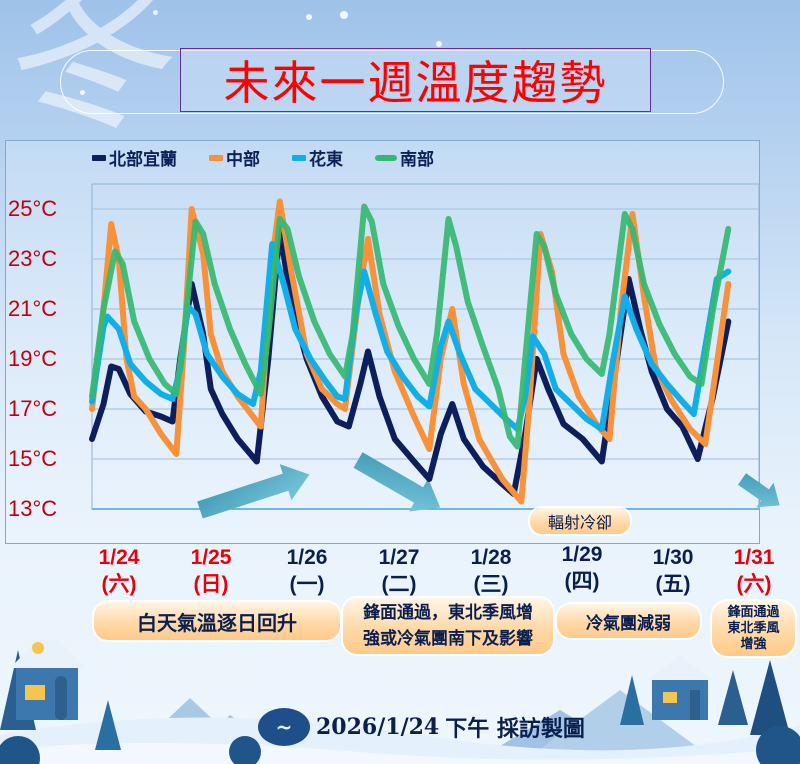 Image resolution: width=800 pixels, height=764 pixels. What do you see at coordinates (263, 157) in the screenshot?
I see `chart-legend: 北部宜蘭 中部 花東 南部` at bounding box center [263, 157].